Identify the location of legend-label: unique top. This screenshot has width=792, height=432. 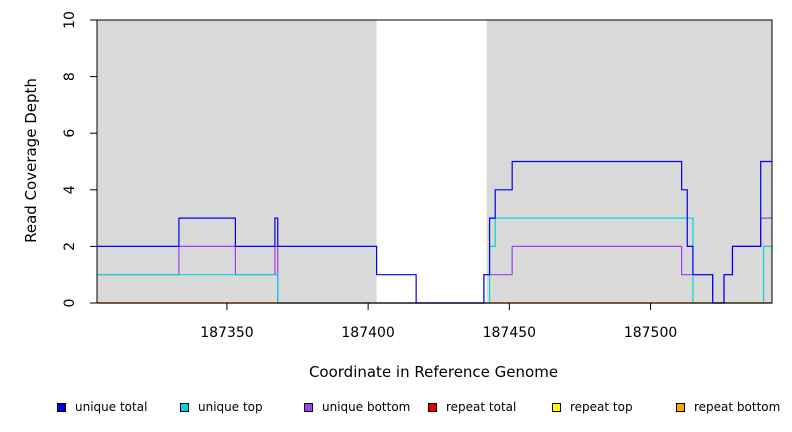
(230, 407).